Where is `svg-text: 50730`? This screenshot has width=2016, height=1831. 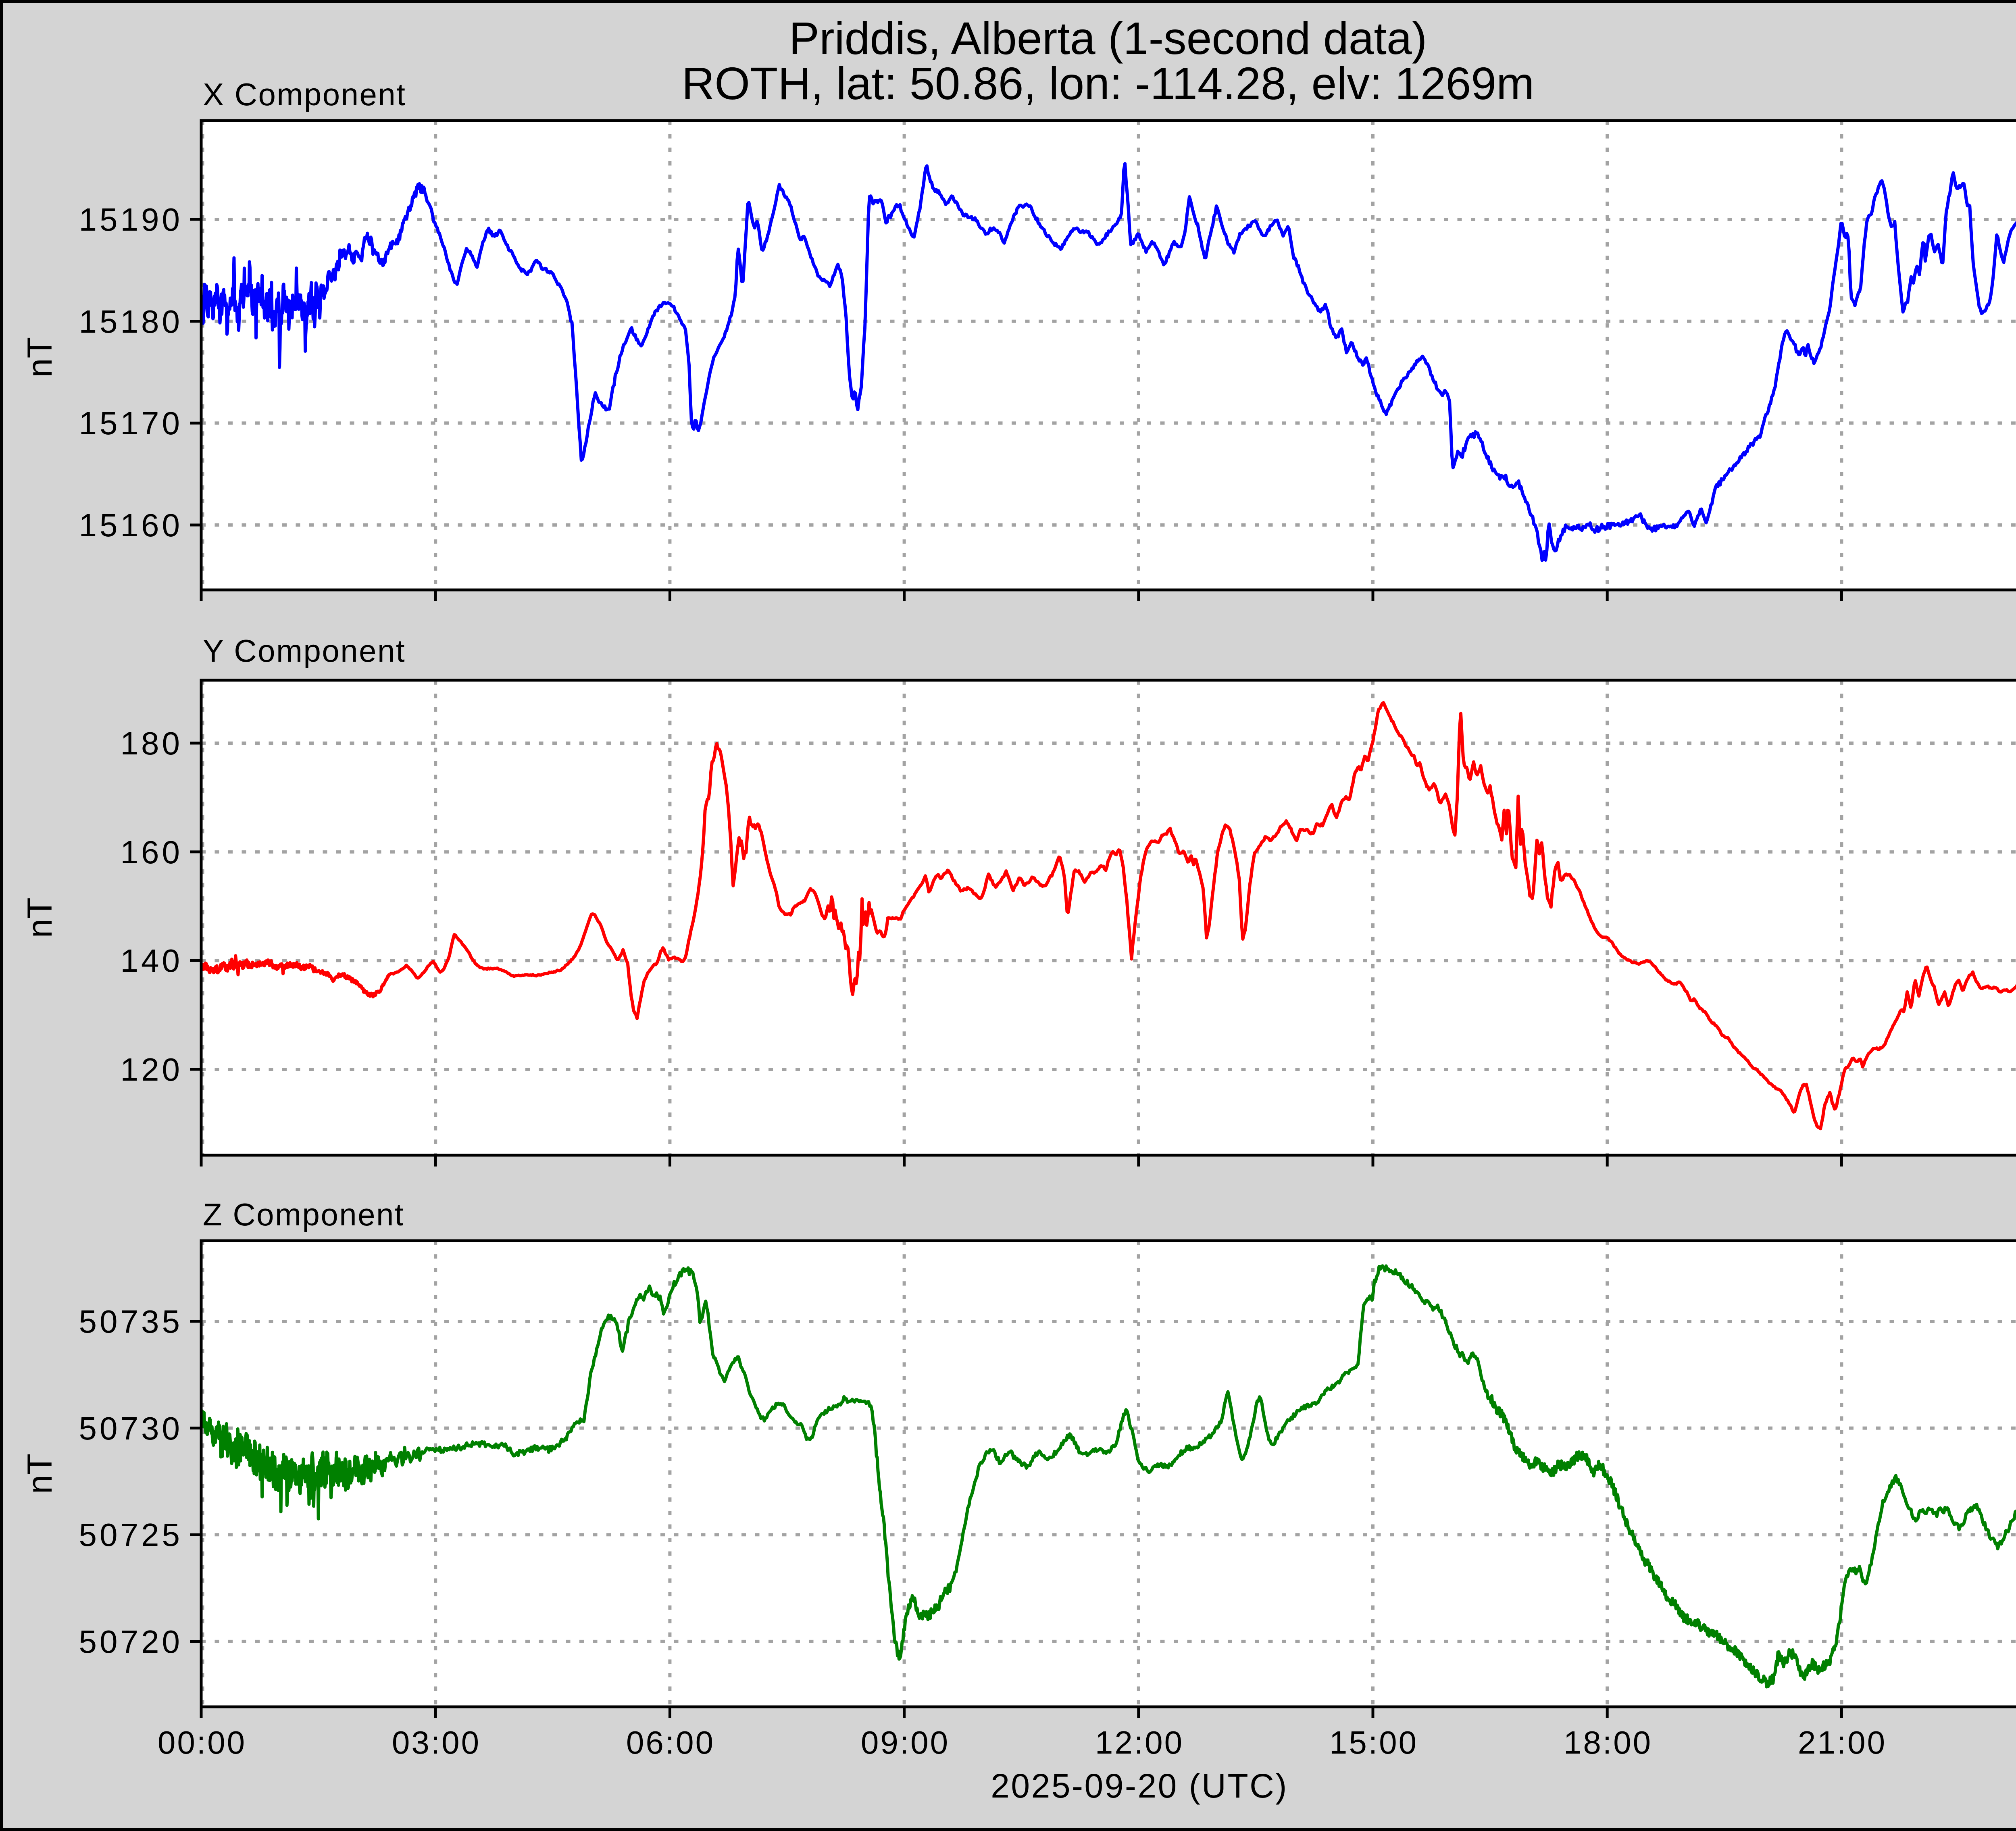
svg-text: 50730 is located at coordinates (131, 1428).